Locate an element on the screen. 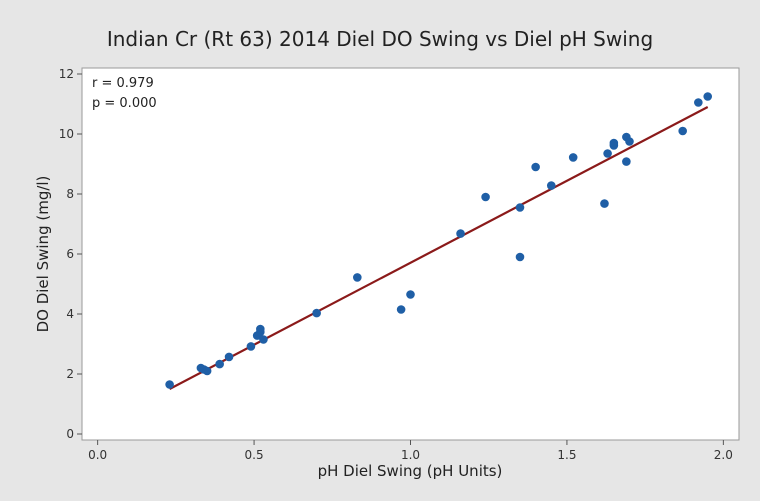 Image resolution: width=760 pixels, height=501 pixels. x-tick-label: 0.5 is located at coordinates (254, 455).